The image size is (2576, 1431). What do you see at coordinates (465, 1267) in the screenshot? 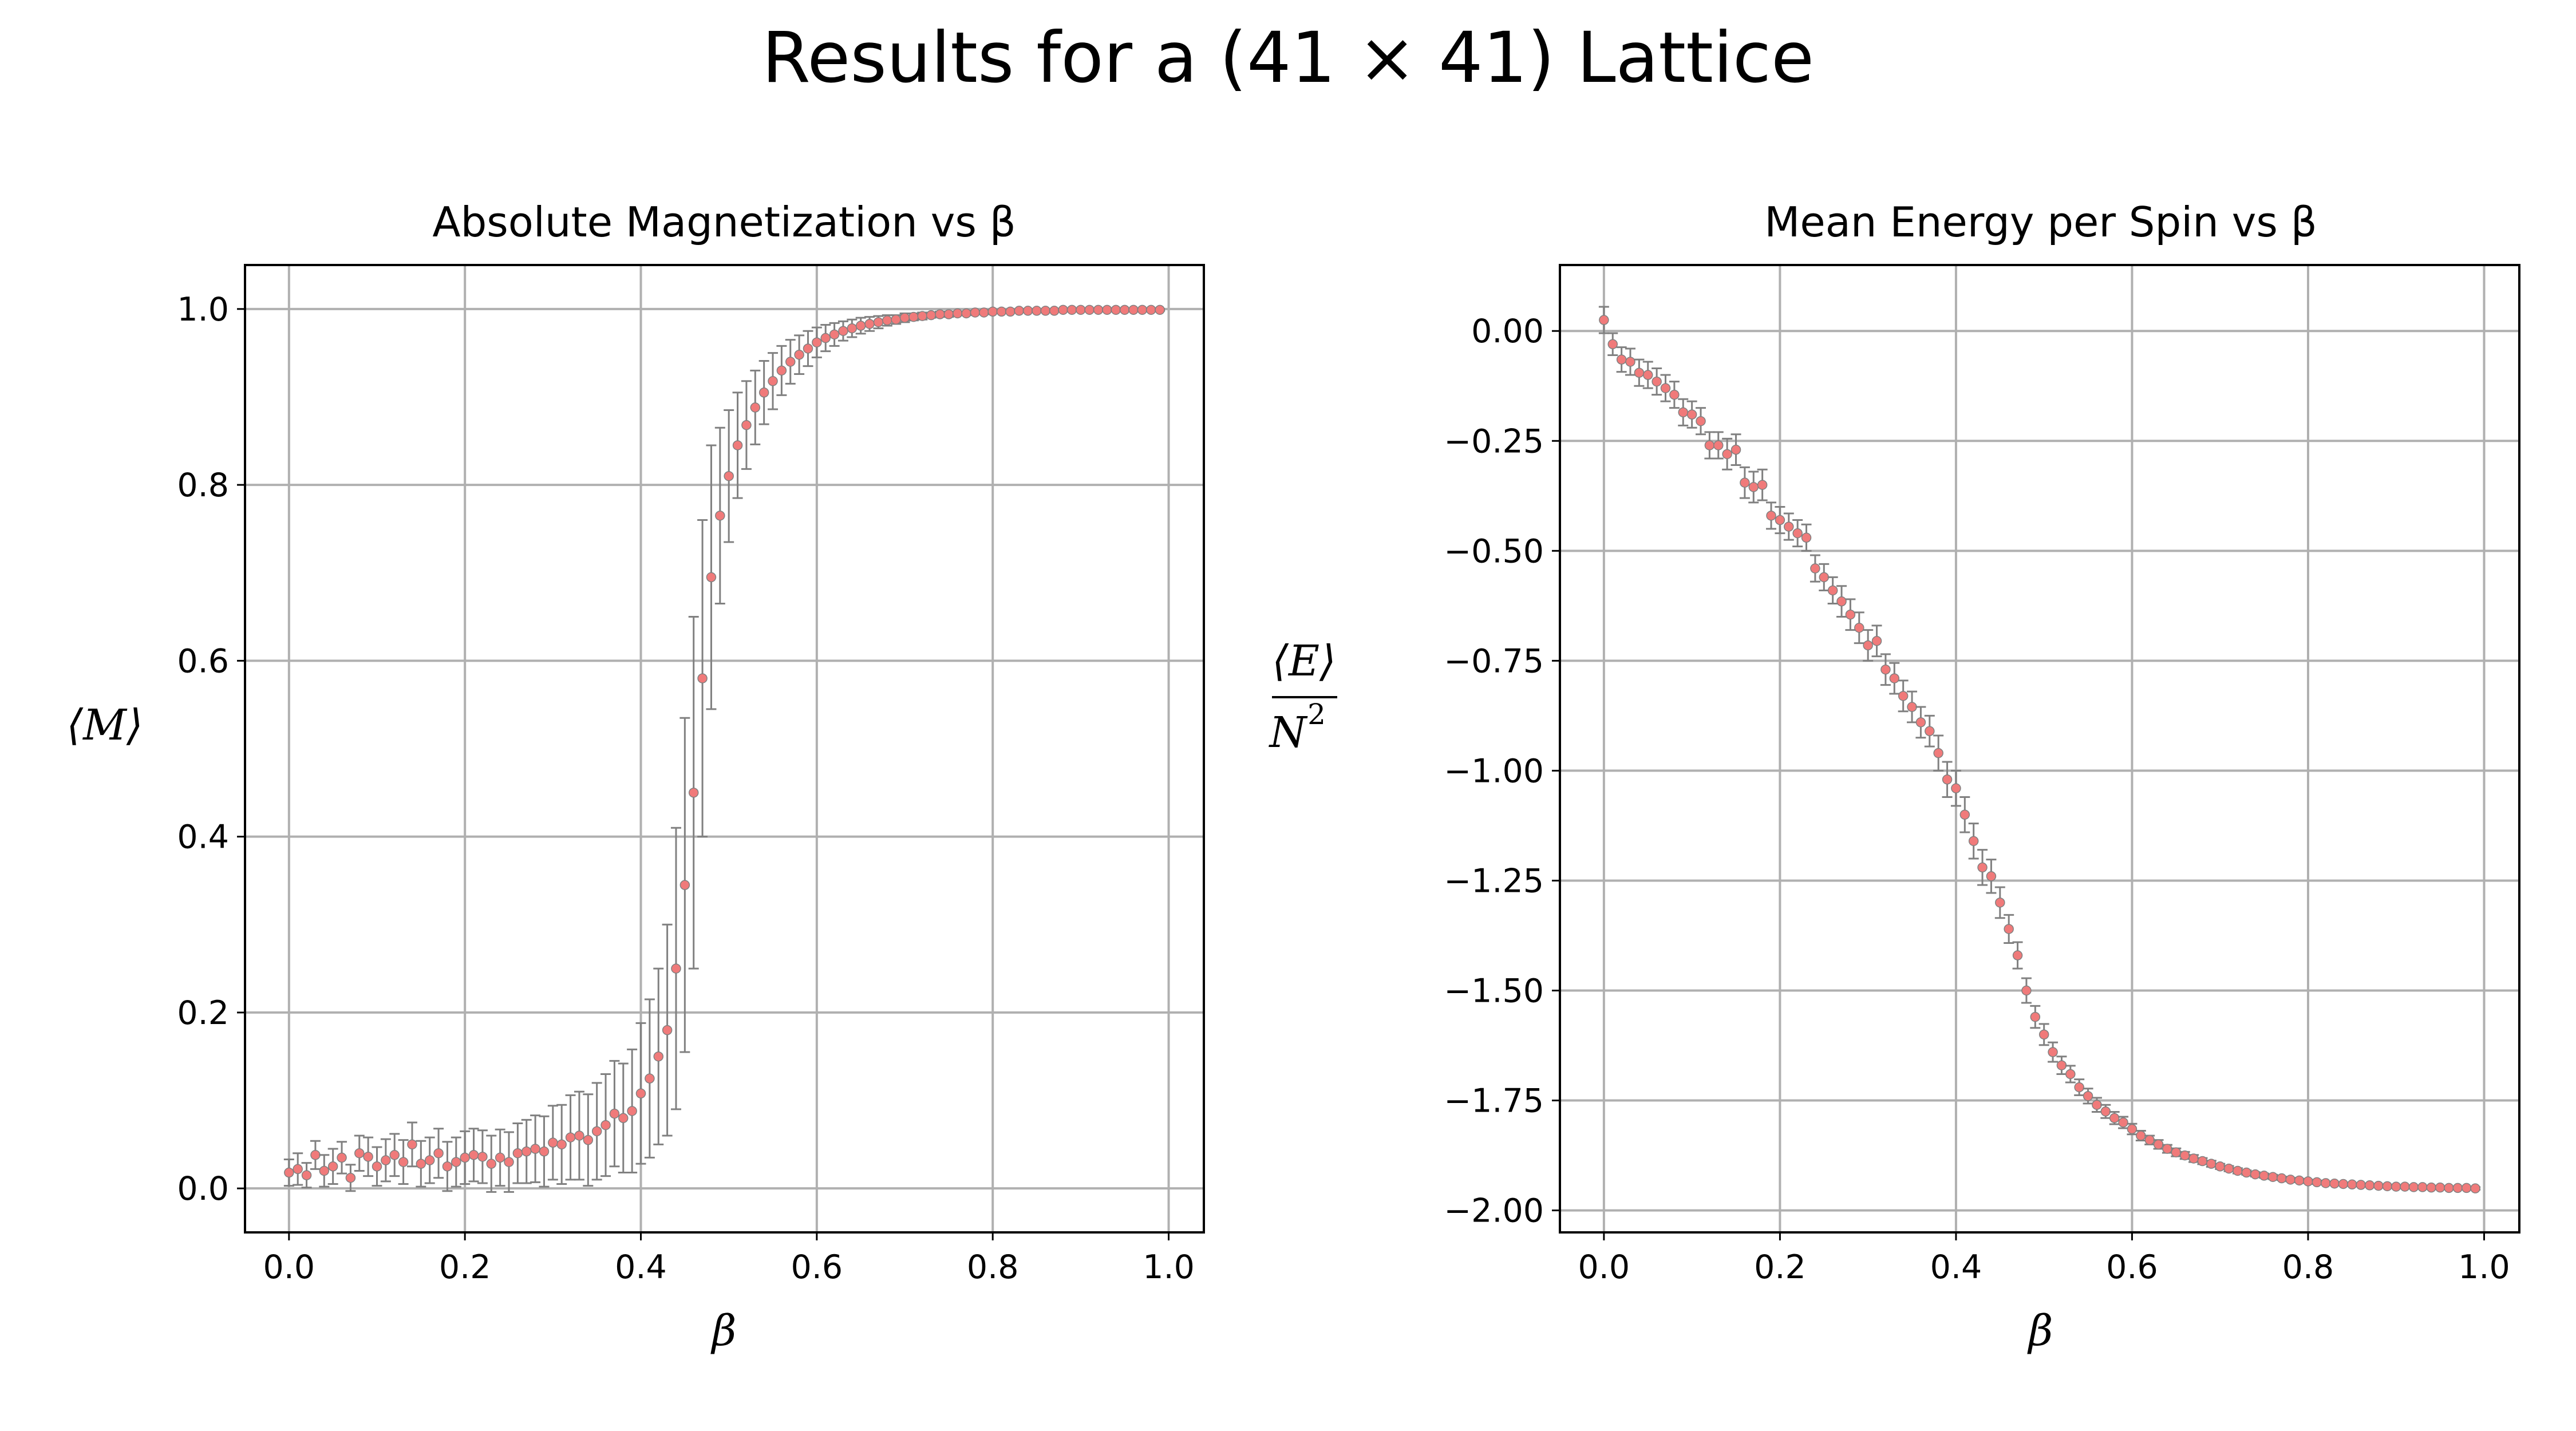
I see `magnetization-x-tick-label: 0.2` at bounding box center [465, 1267].